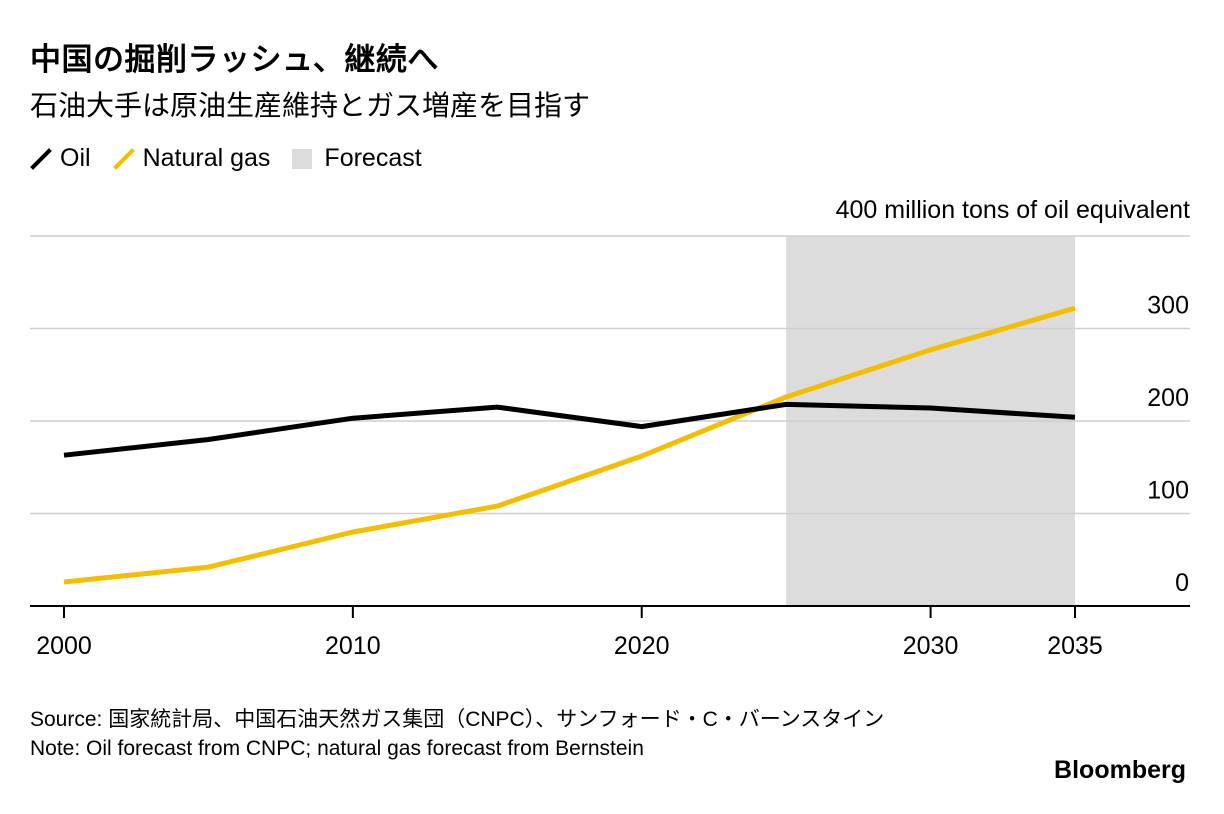  Describe the element at coordinates (931, 646) in the screenshot. I see `x-tick-label-2030: 2030` at that location.